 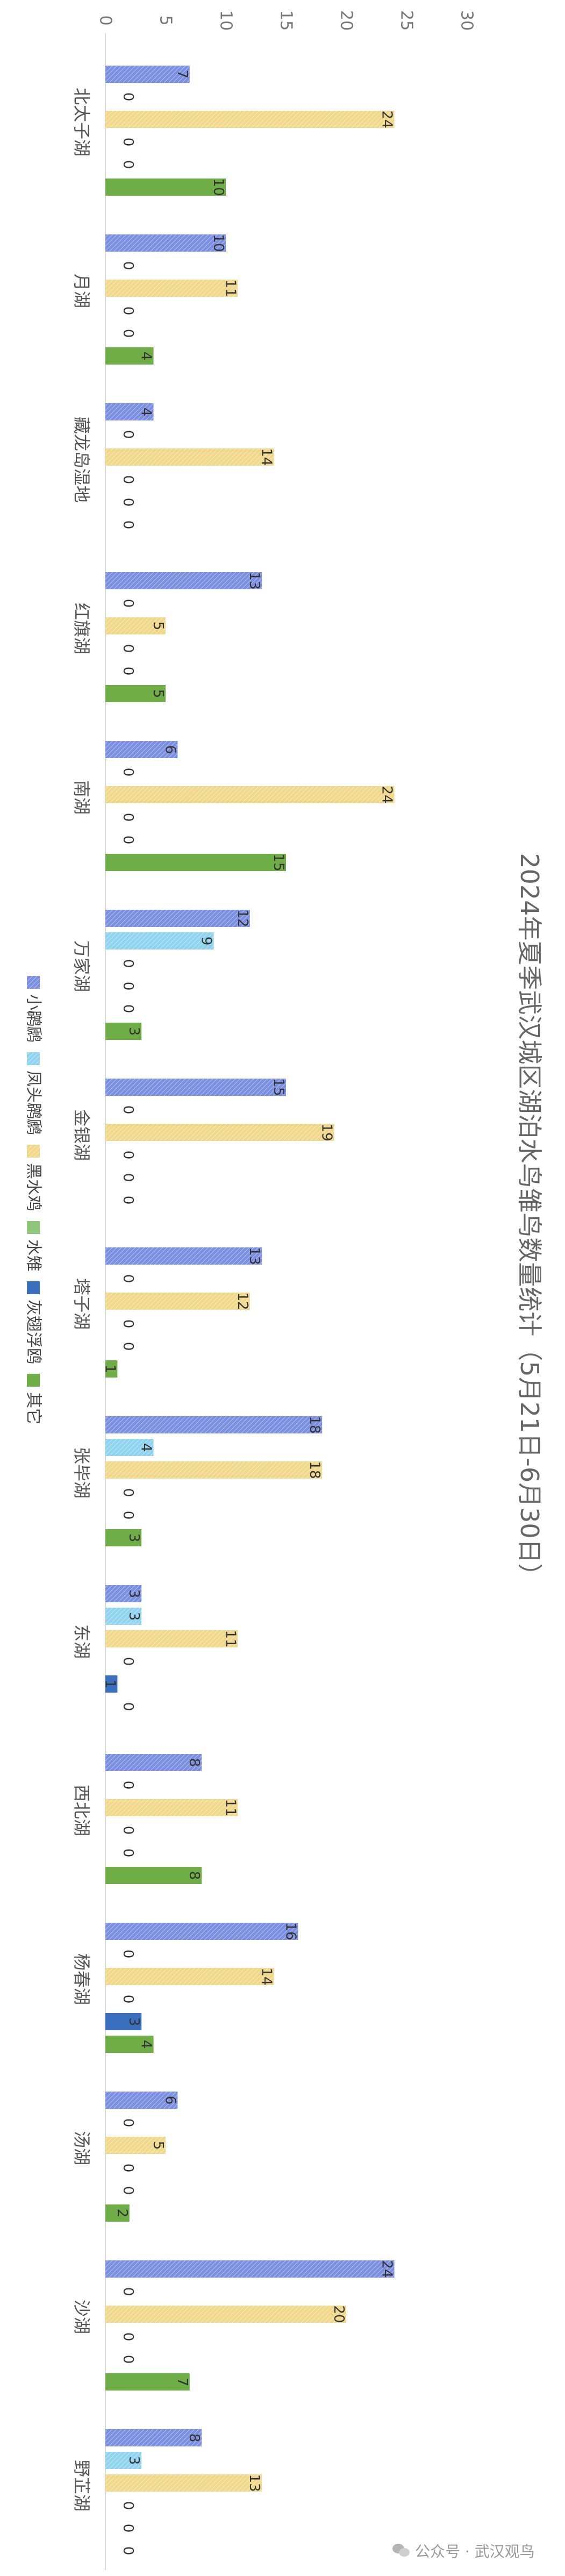 What do you see at coordinates (466, 20) in the screenshot?
I see `value-tick-label: 30` at bounding box center [466, 20].